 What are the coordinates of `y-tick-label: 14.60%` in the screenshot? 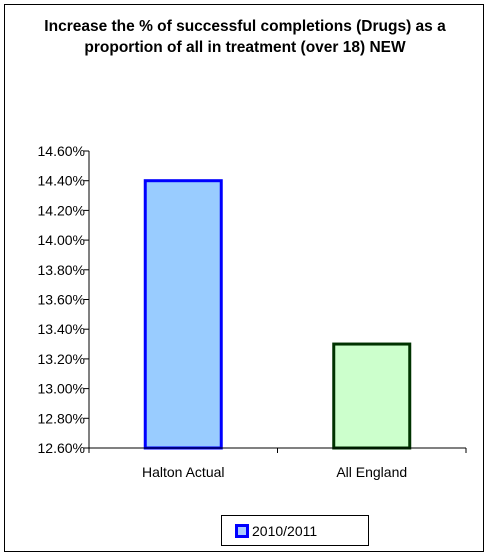 It's located at (61, 151).